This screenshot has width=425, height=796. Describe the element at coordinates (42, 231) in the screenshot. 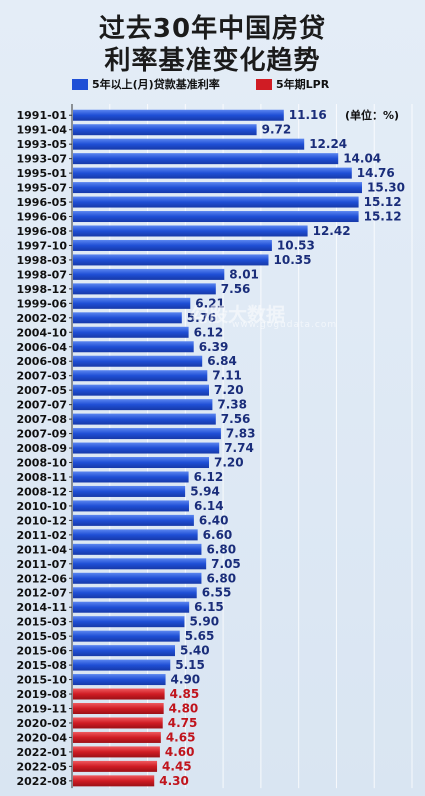

I see `category-tick-label: 1996-08` at that location.